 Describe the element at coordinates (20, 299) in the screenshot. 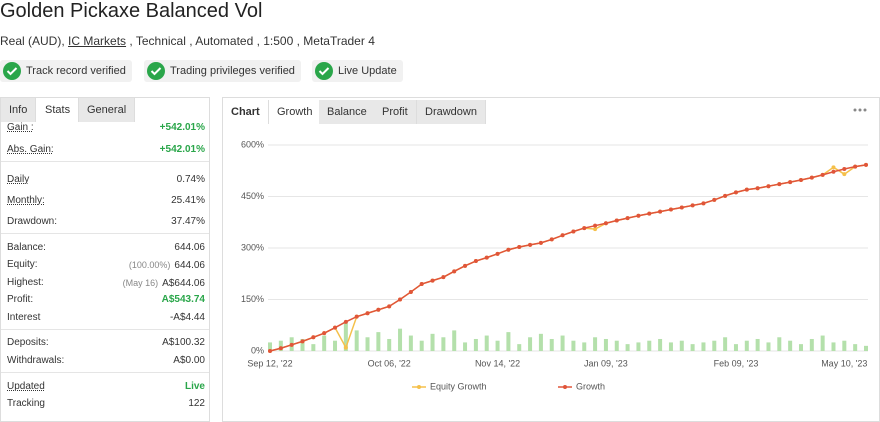

I see `stat-label: Profit:` at that location.